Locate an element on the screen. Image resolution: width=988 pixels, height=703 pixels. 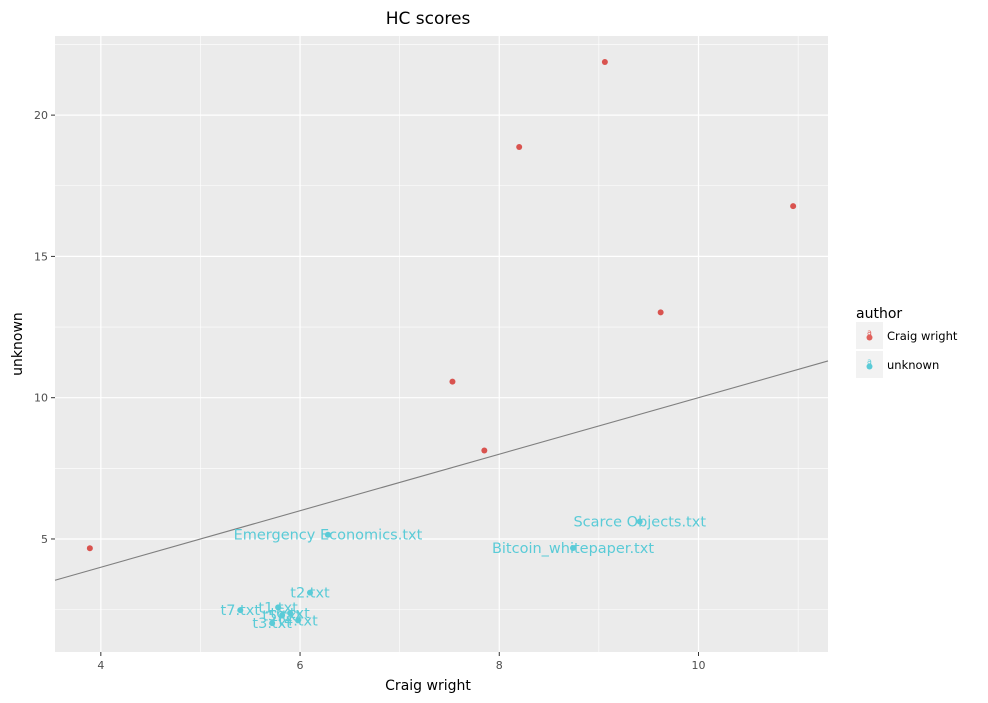
x-tick-label: 8 is located at coordinates (499, 665).